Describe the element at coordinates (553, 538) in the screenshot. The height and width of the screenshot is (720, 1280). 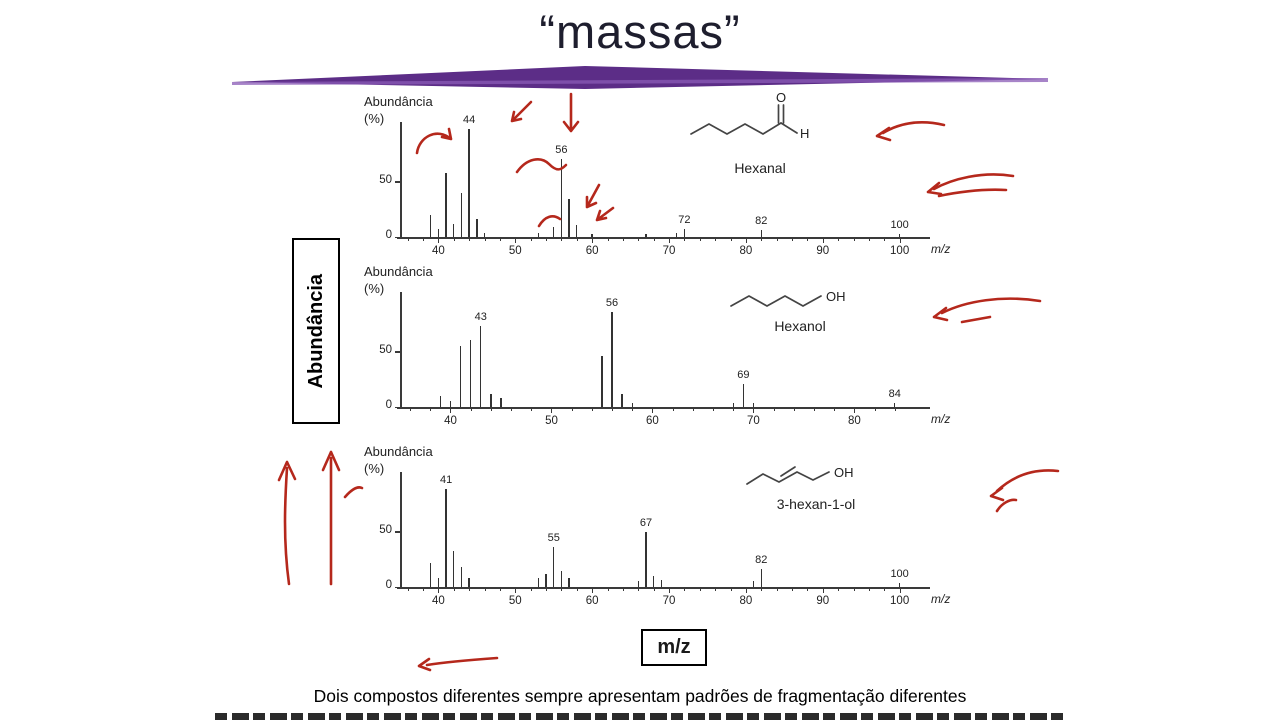
I see `peak-label: 55` at that location.